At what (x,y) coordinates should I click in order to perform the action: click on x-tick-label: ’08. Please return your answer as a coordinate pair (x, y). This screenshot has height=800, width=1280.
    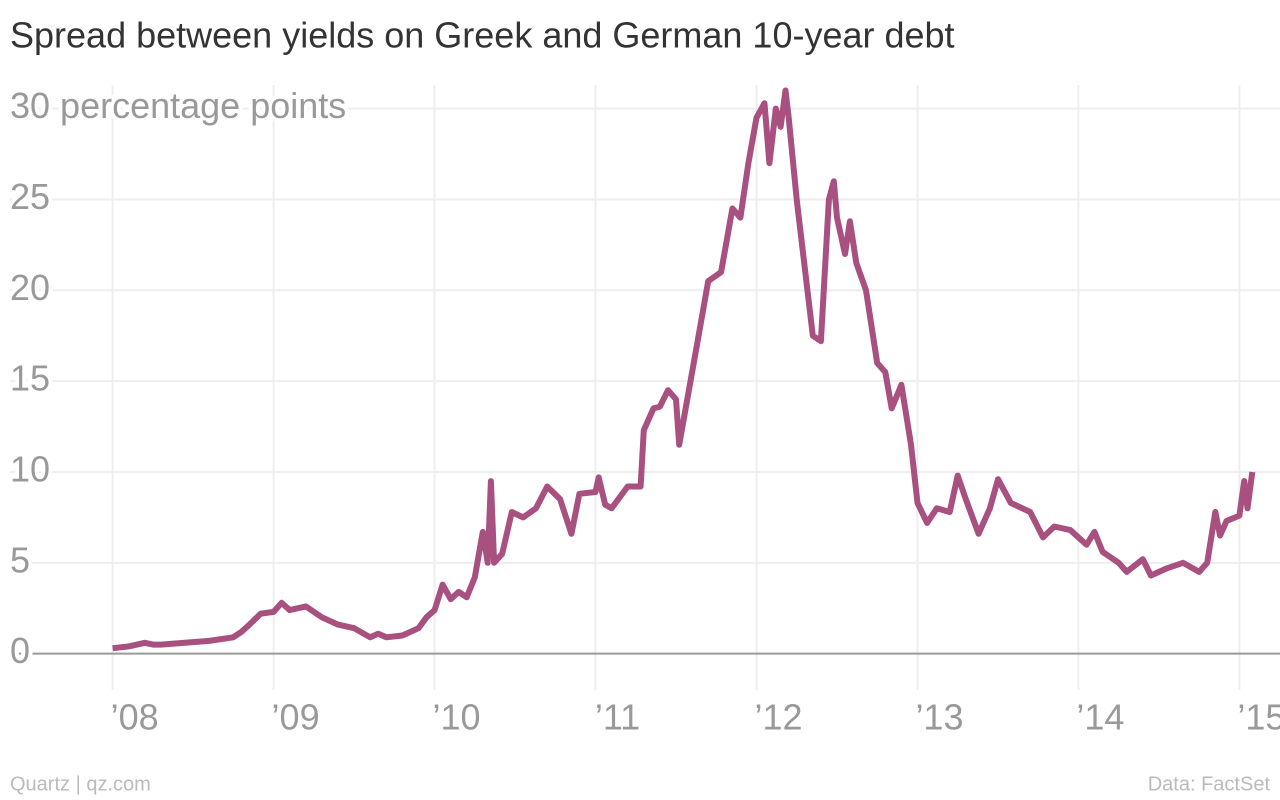
    Looking at the image, I should click on (135, 717).